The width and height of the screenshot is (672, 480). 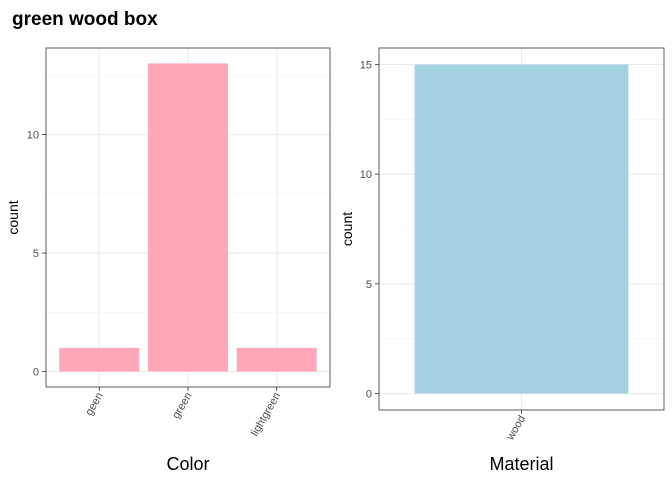 What do you see at coordinates (99, 359) in the screenshot?
I see `bar-geen` at bounding box center [99, 359].